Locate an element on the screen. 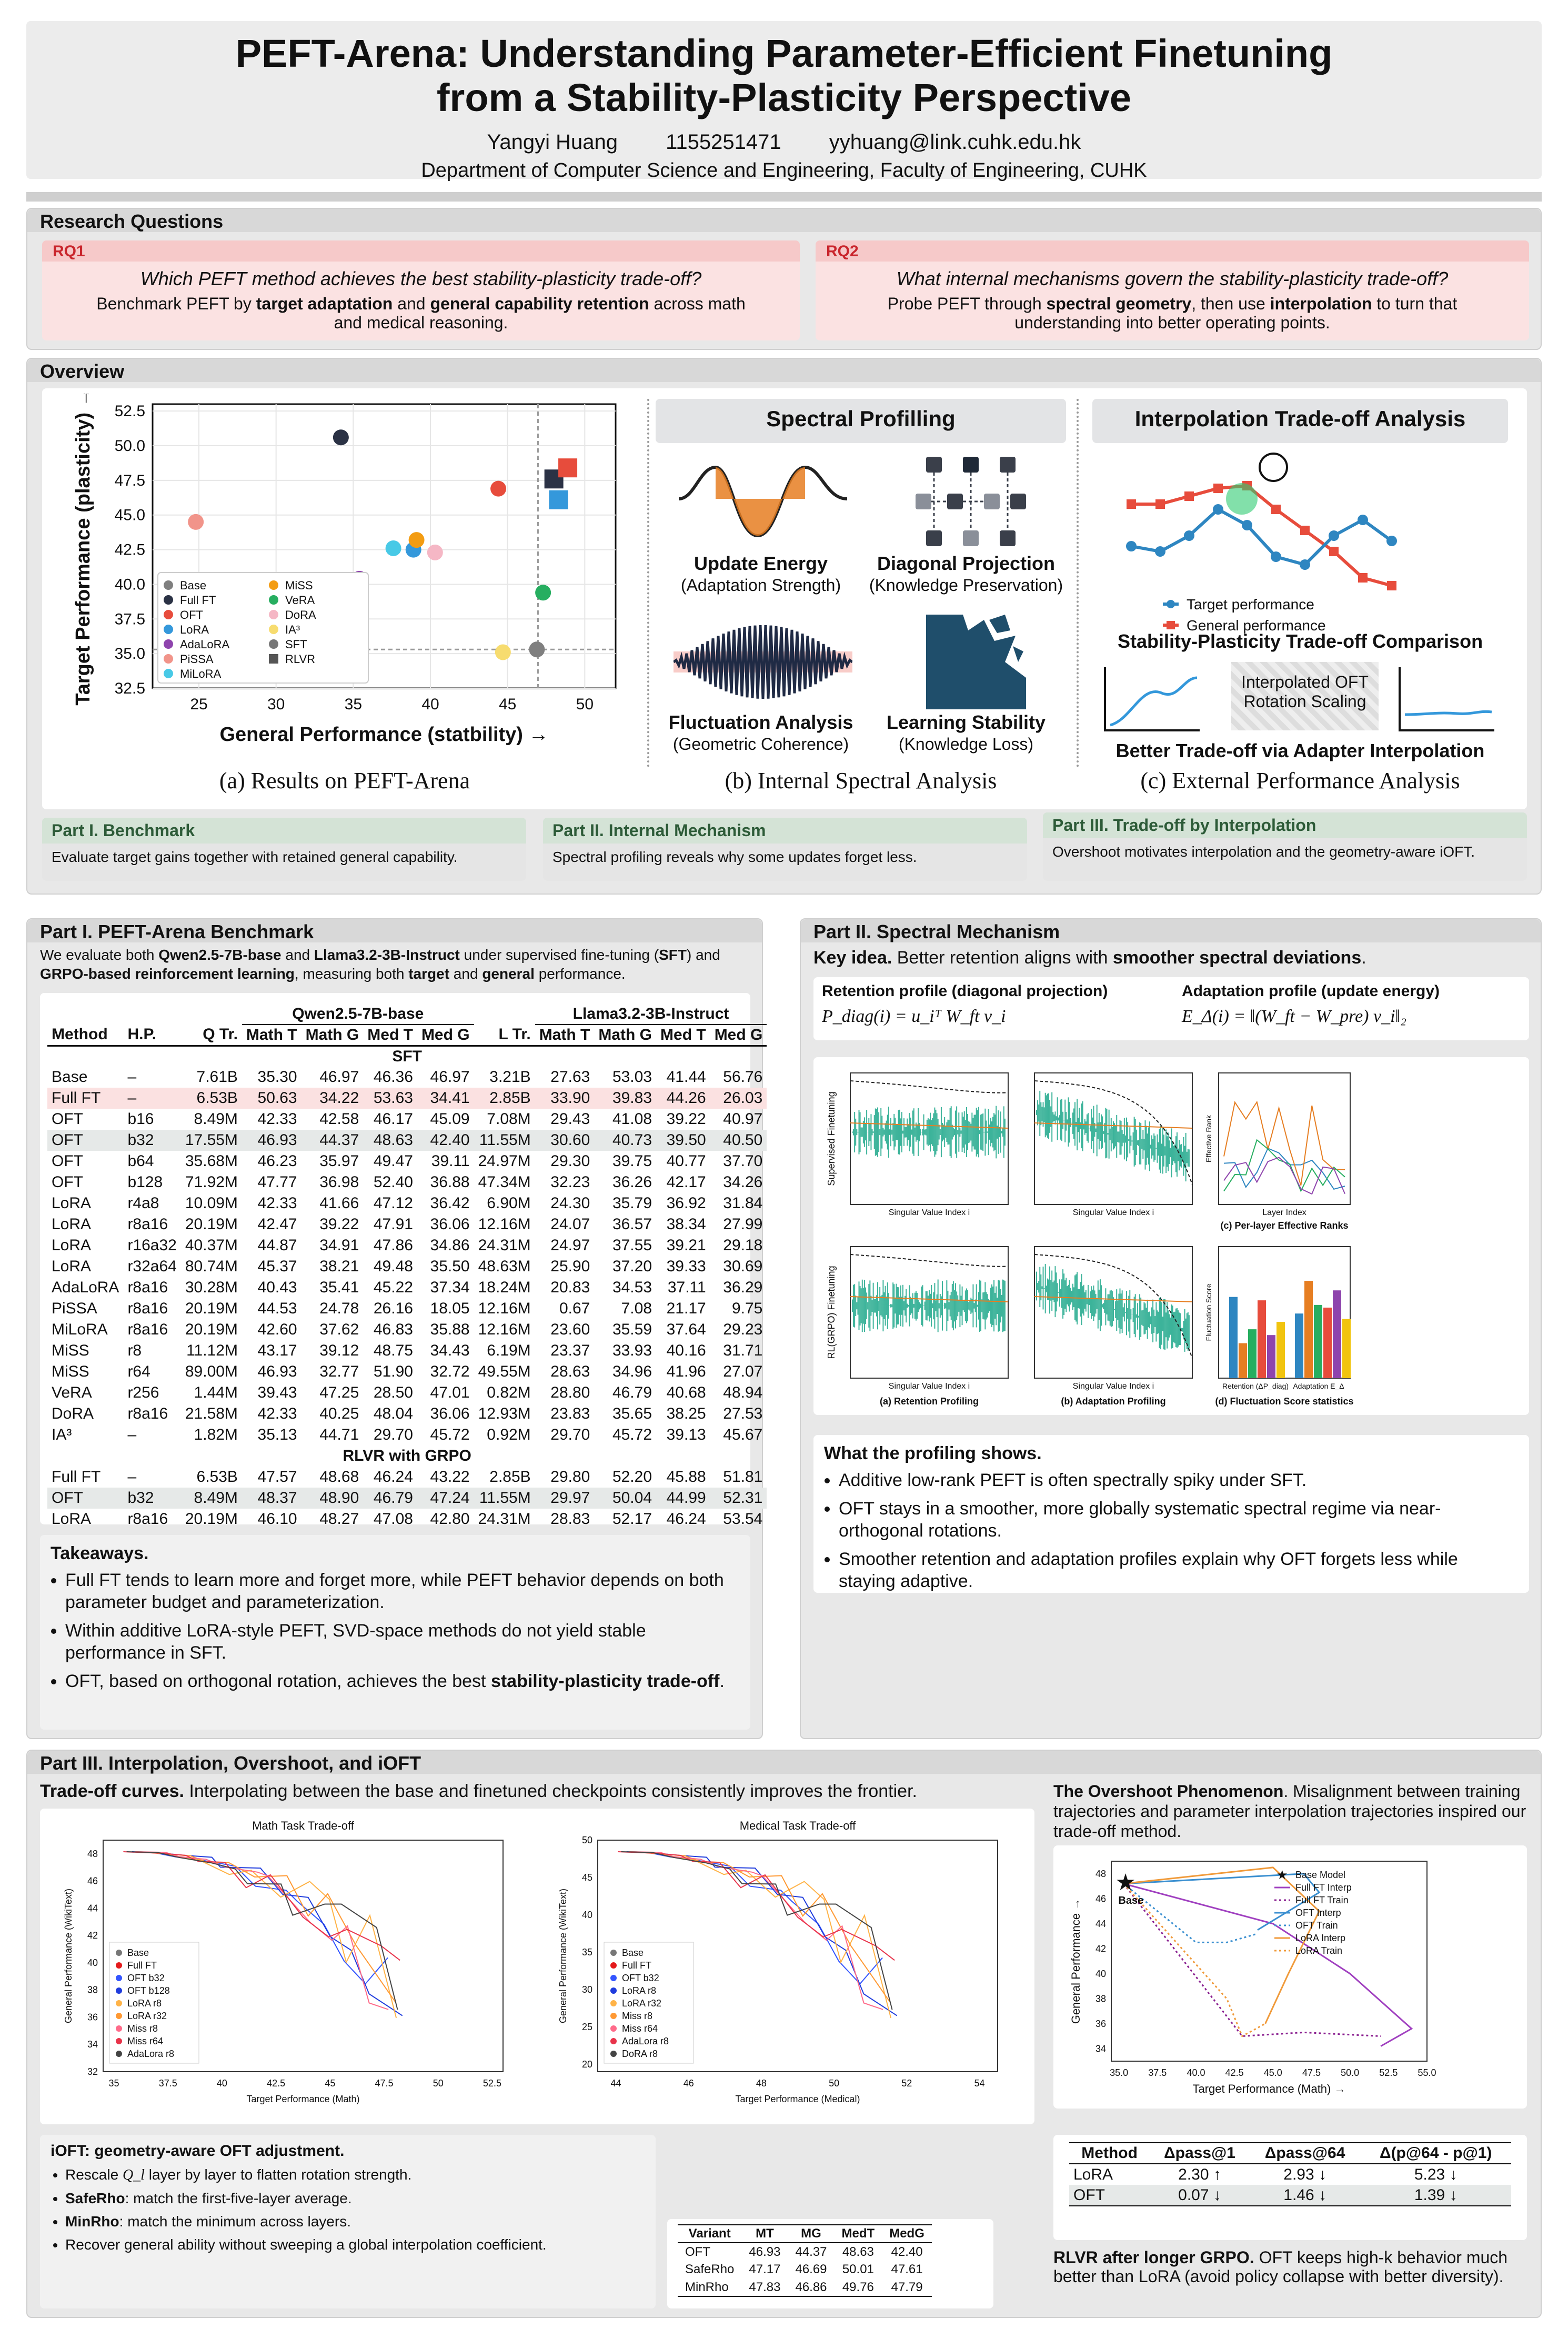 Image resolution: width=1568 pixels, height=2329 pixels. rank-line is located at coordinates (1284, 1168).